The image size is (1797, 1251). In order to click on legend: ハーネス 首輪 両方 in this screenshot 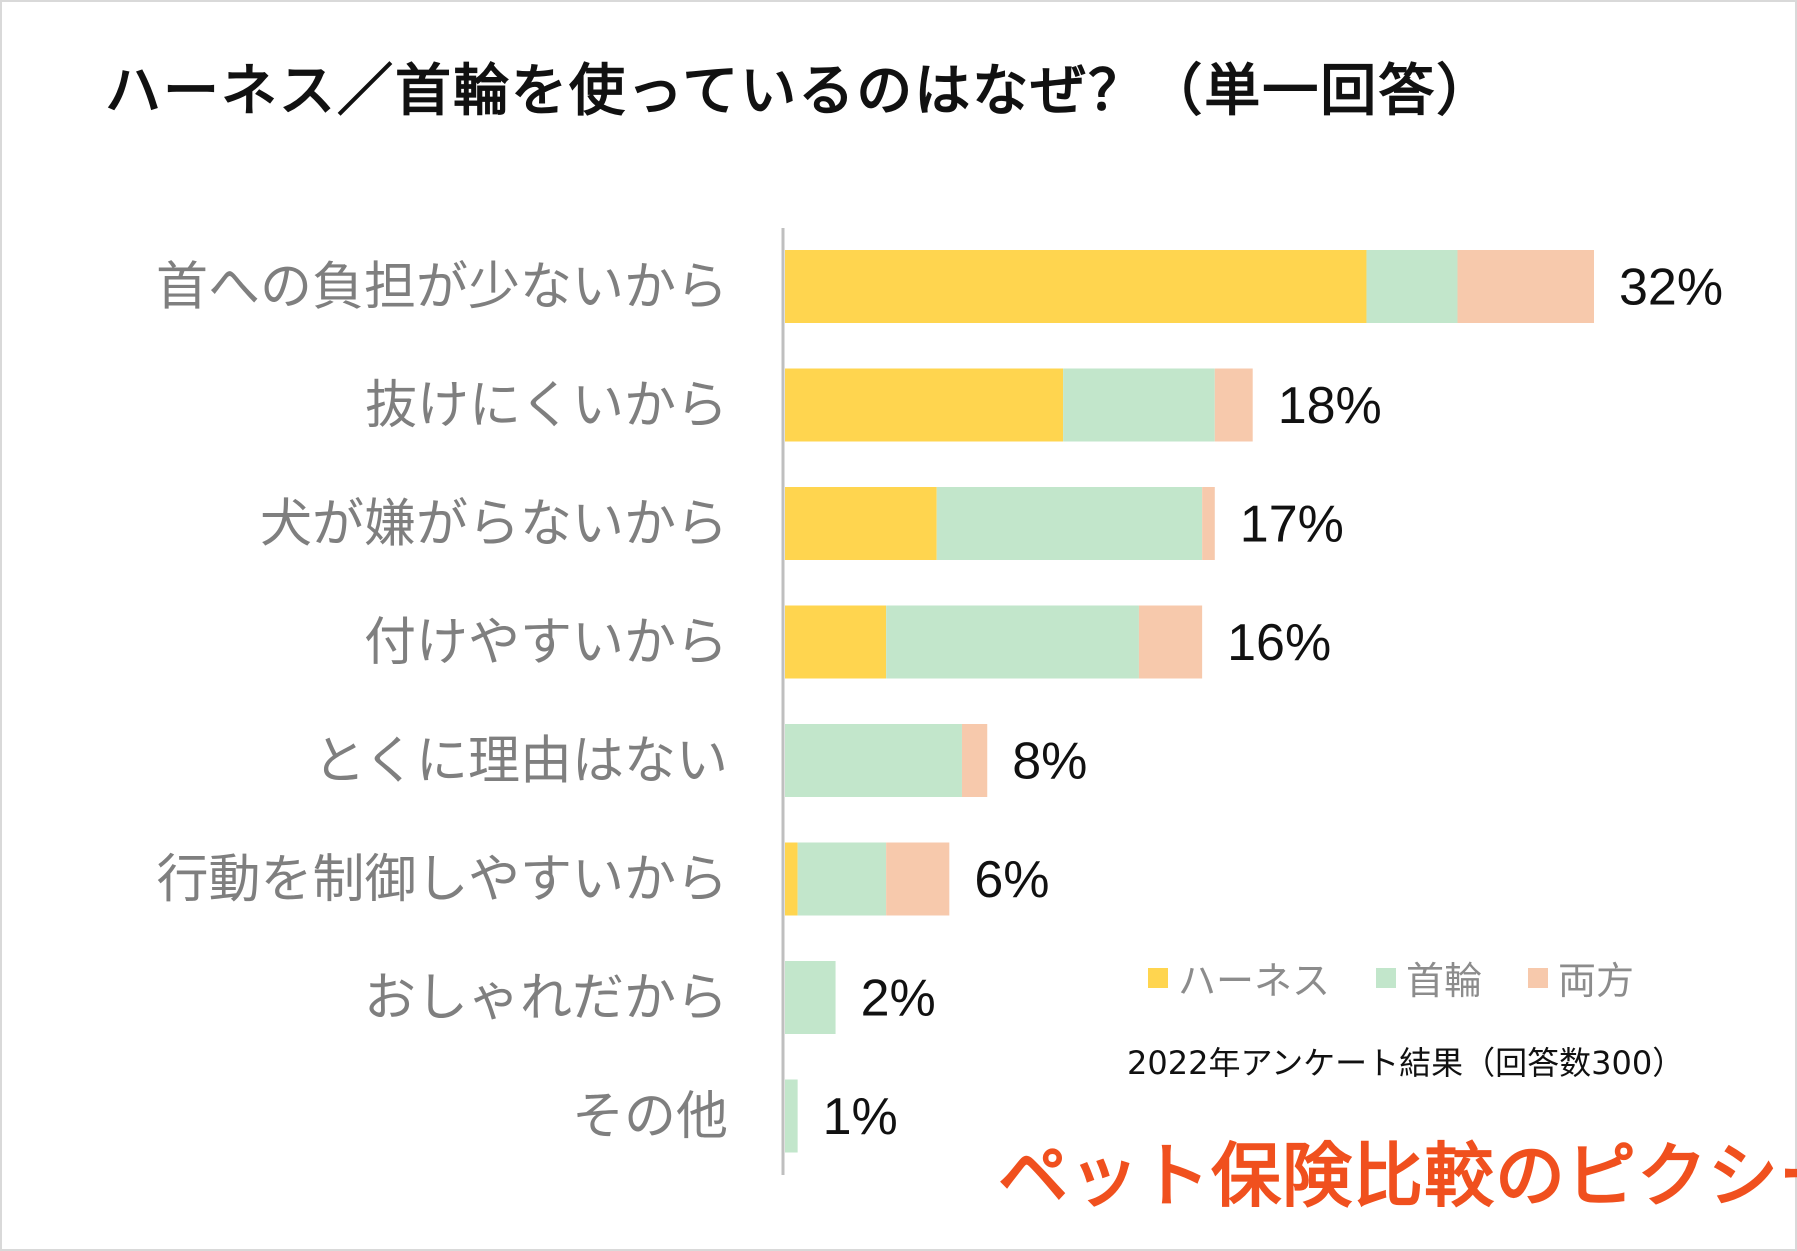, I will do `click(1391, 977)`.